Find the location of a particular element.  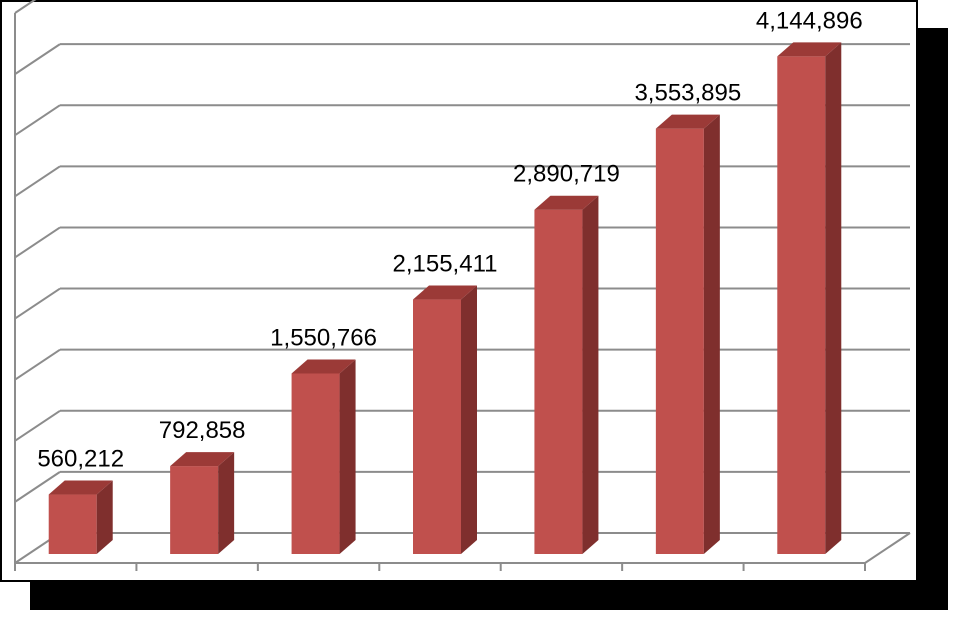

floor-right-edge is located at coordinates (887, 548).